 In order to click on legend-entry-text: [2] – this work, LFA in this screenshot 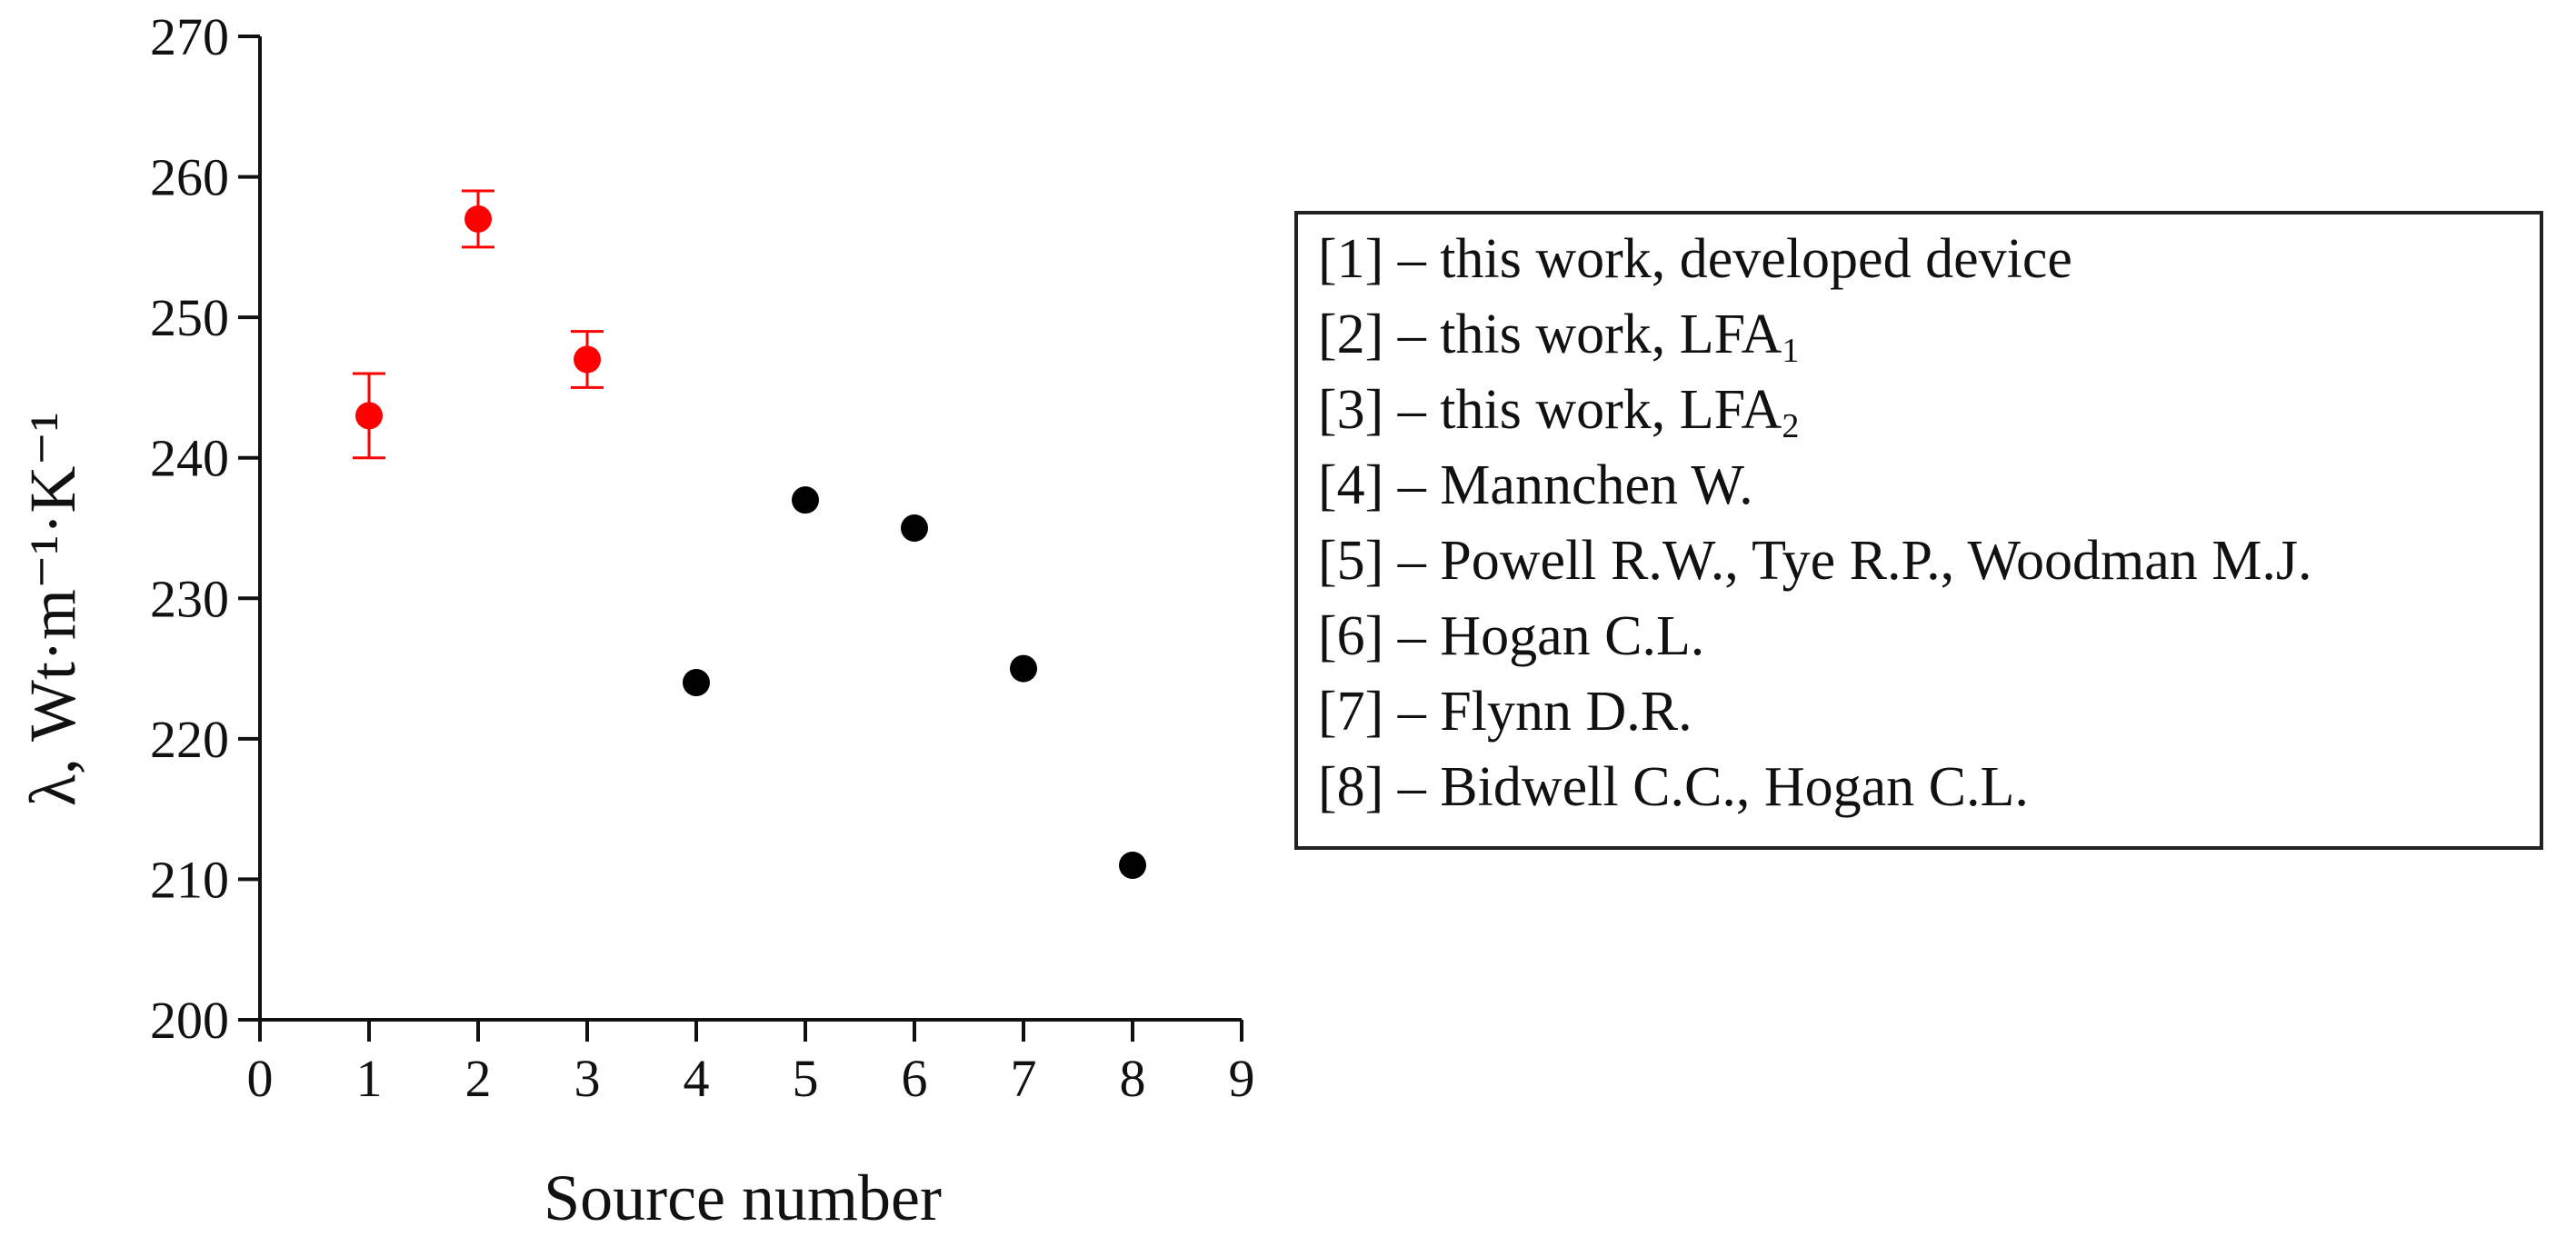, I will do `click(1550, 334)`.